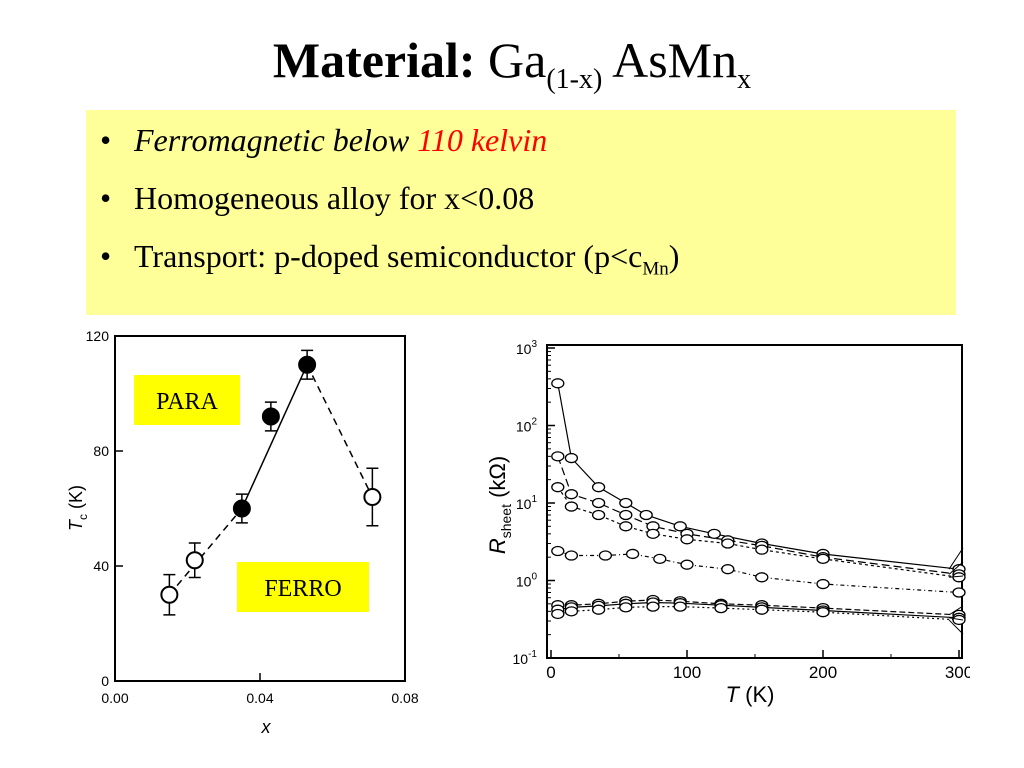 The height and width of the screenshot is (768, 1024). What do you see at coordinates (499, 505) in the screenshot?
I see `r-y-axis-label: Rsheet (kΩ)` at bounding box center [499, 505].